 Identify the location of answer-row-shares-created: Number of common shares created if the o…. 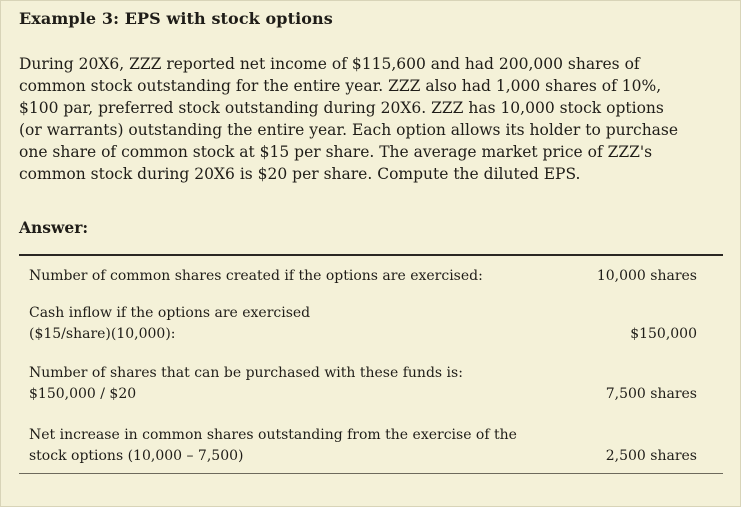
(363, 276).